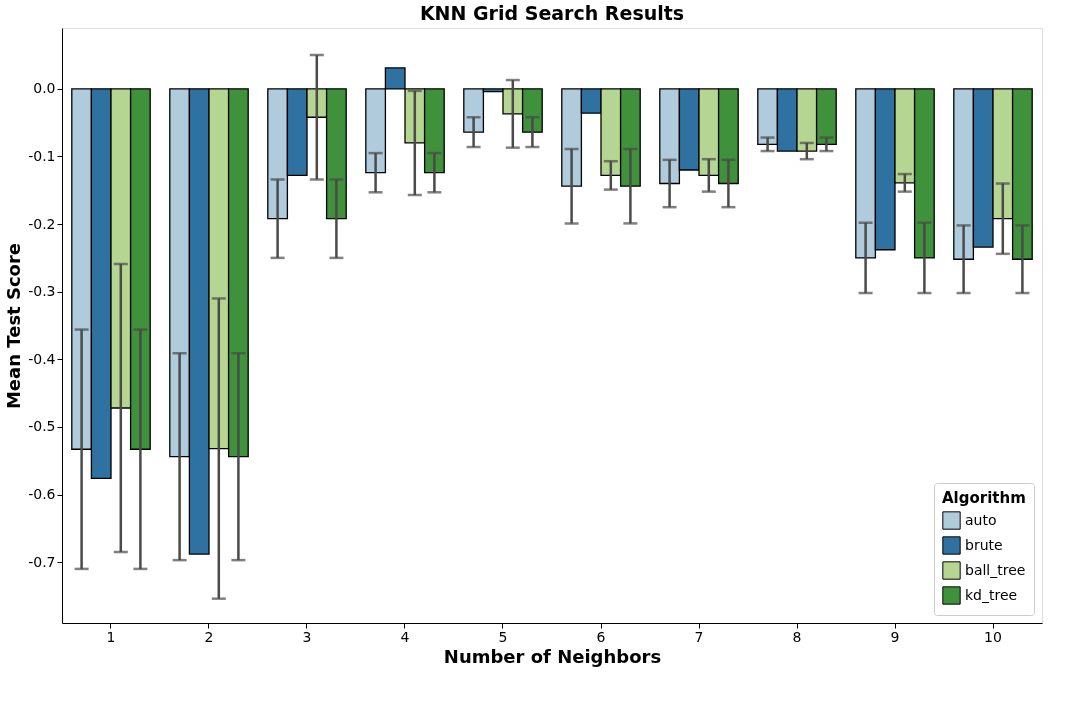 This screenshot has width=1091, height=706. What do you see at coordinates (984, 498) in the screenshot?
I see `legend-title: Algorithm` at bounding box center [984, 498].